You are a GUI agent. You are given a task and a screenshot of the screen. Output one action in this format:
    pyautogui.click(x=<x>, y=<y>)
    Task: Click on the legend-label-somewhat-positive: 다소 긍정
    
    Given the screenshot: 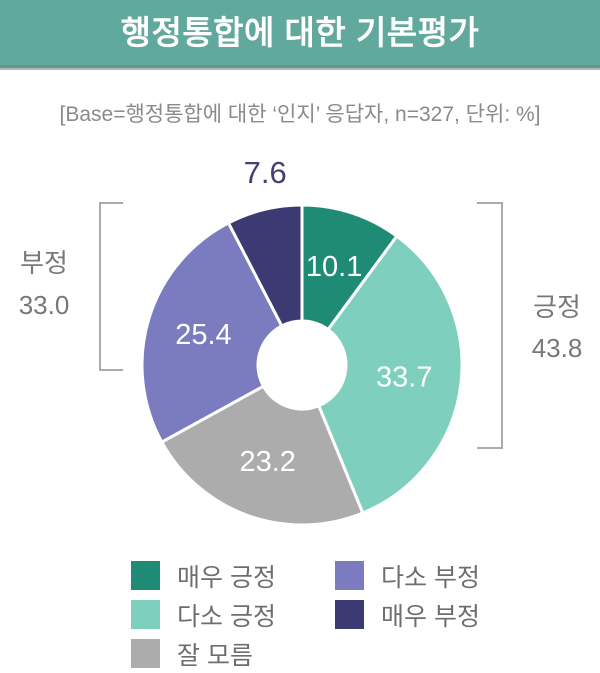 What is the action you would take?
    pyautogui.click(x=226, y=616)
    